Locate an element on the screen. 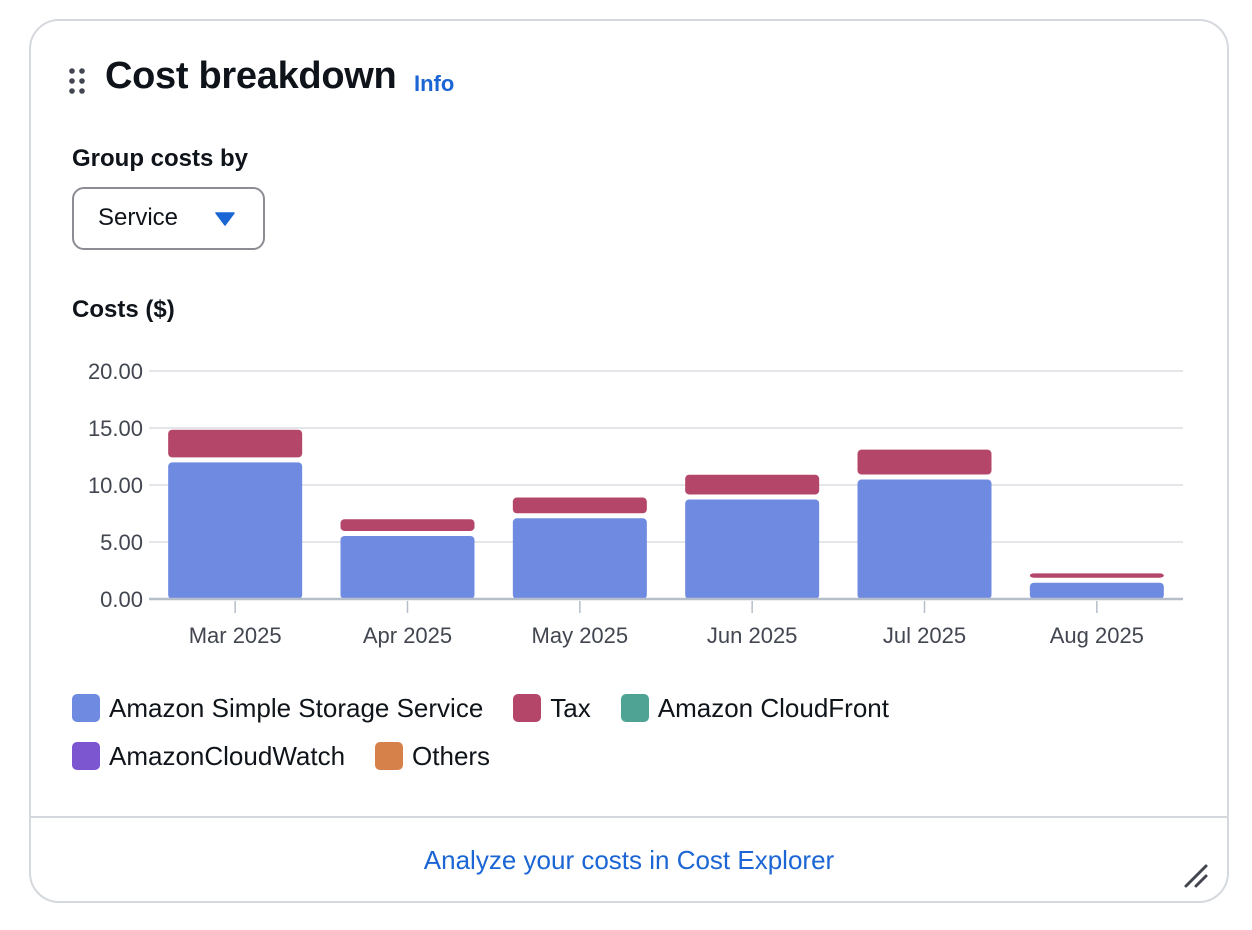  legend-item: AmazonCloudWatch is located at coordinates (208, 756).